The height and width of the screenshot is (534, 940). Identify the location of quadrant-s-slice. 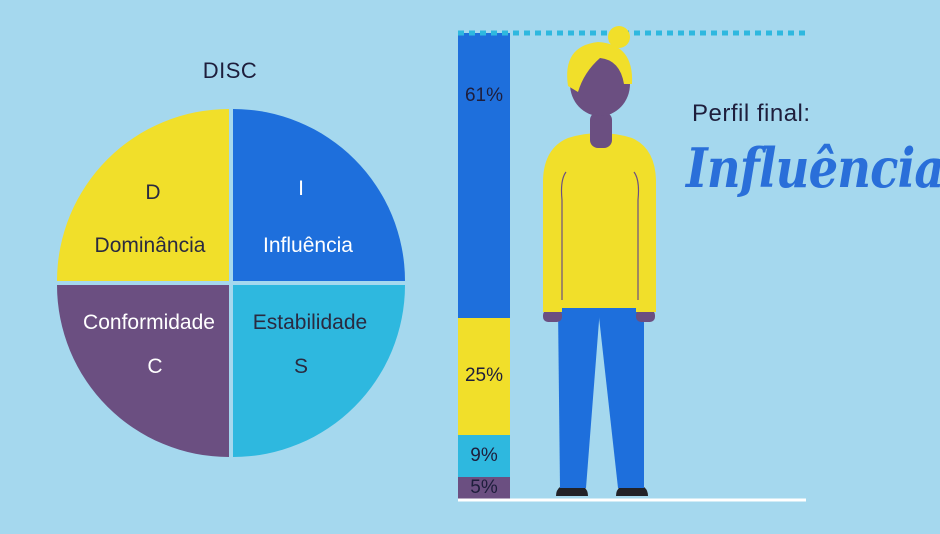
(319, 371).